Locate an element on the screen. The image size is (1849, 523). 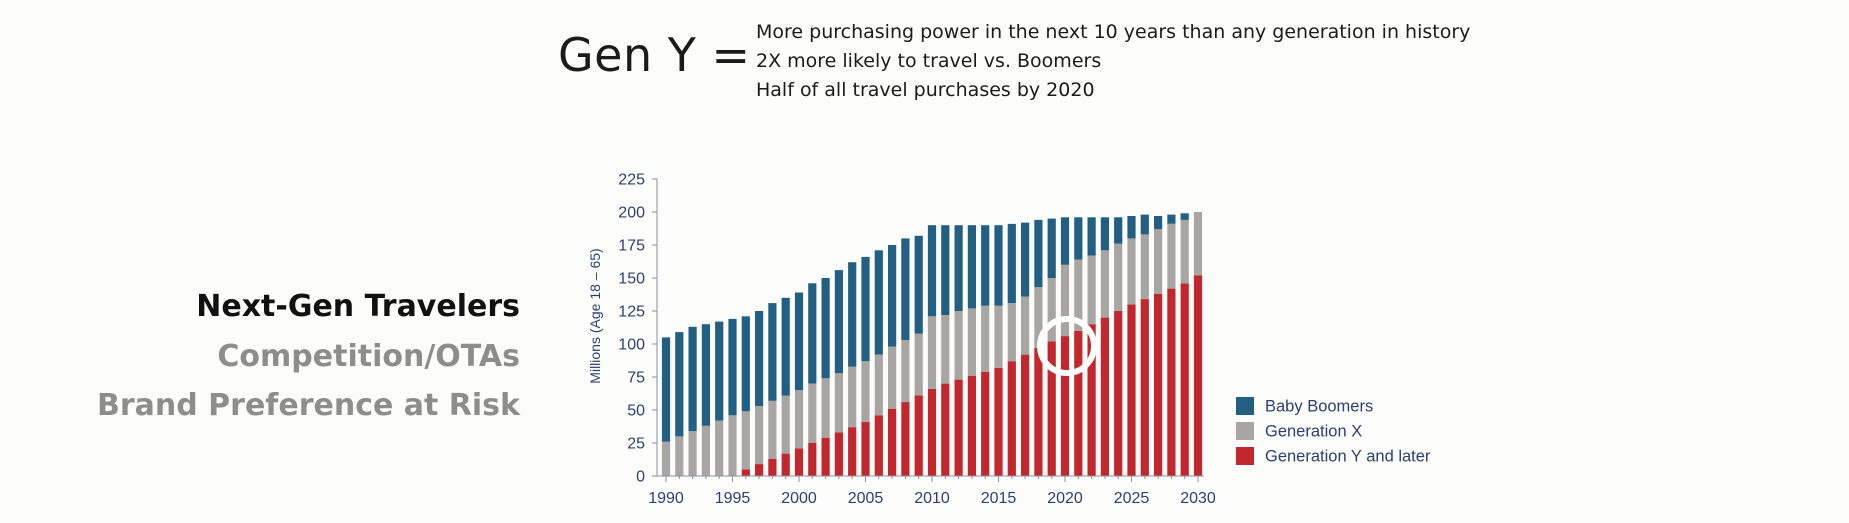
bar-baby-boomers-2007 is located at coordinates (892, 296).